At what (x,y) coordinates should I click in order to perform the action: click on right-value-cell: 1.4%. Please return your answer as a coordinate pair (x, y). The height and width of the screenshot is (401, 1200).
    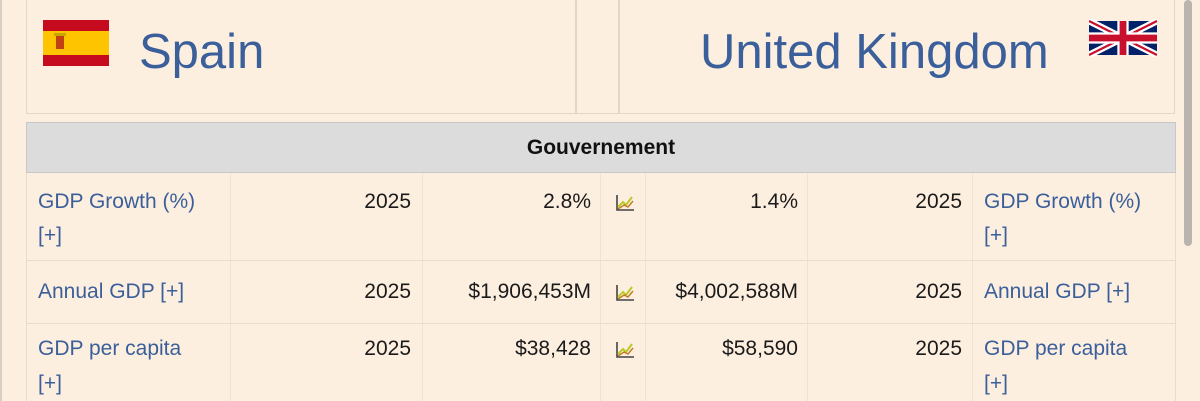
    Looking at the image, I should click on (727, 216).